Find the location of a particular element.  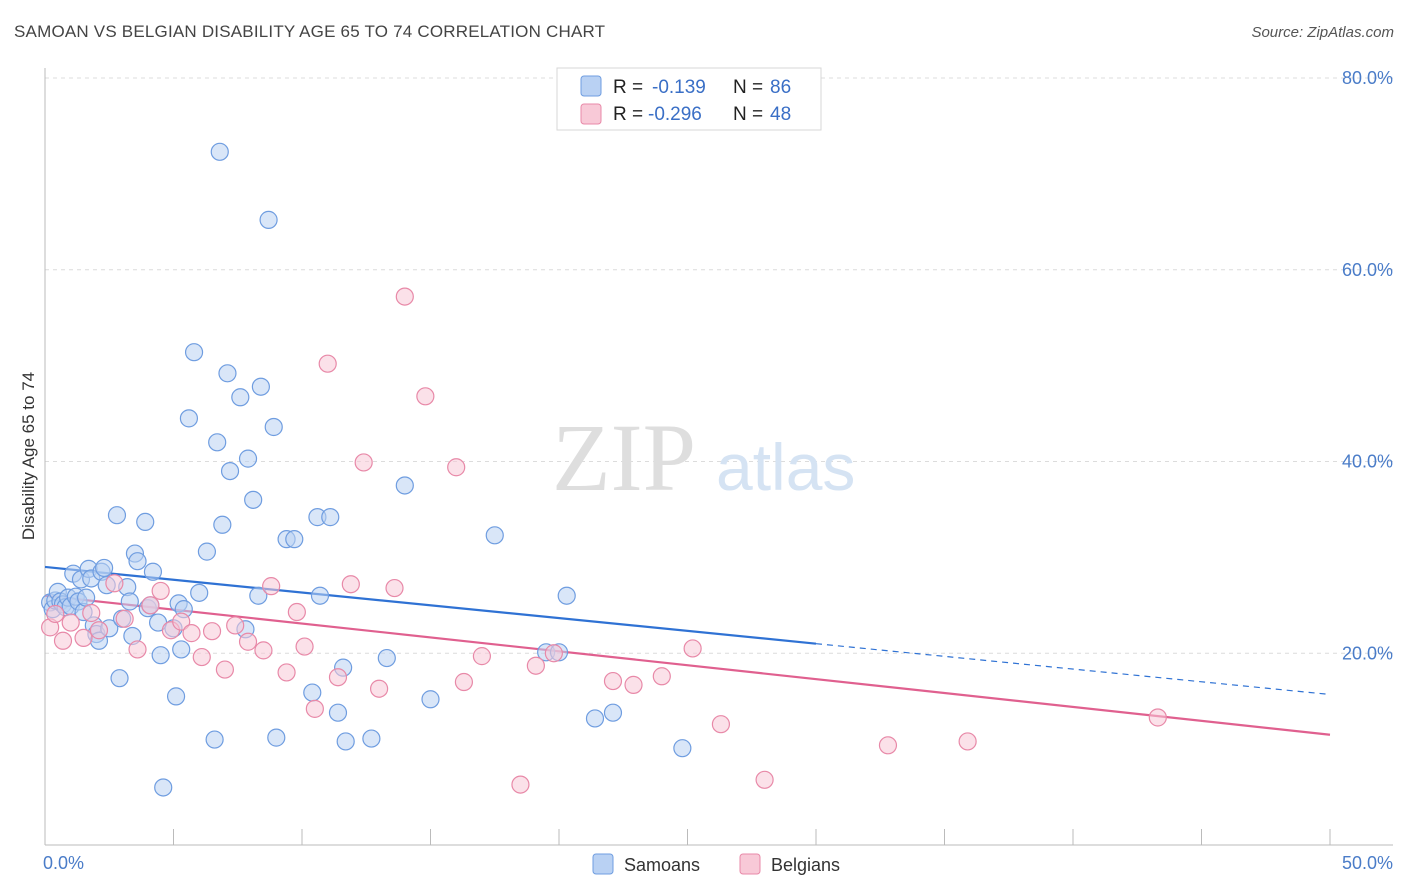

y-tick-label-20: 20.0% is located at coordinates (1367, 653).